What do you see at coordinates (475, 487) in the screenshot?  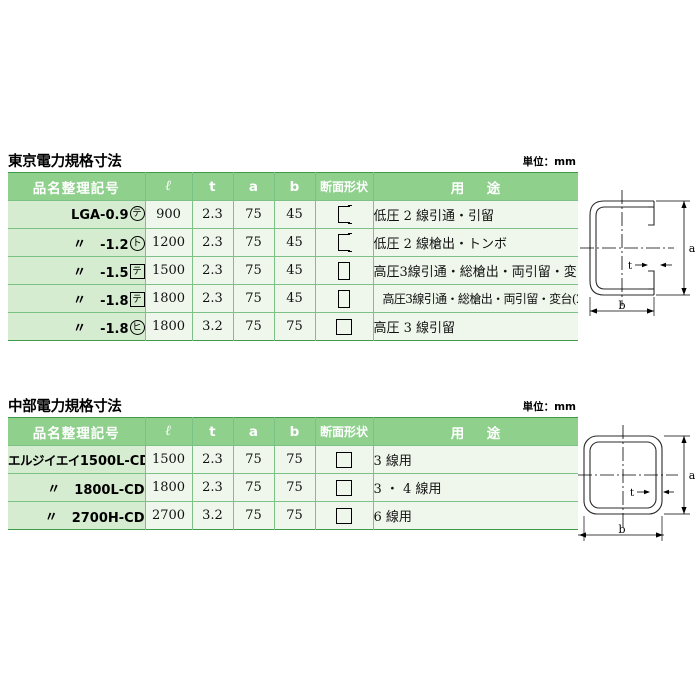 I see `cell-usage: 3 ・ 4 線用` at bounding box center [475, 487].